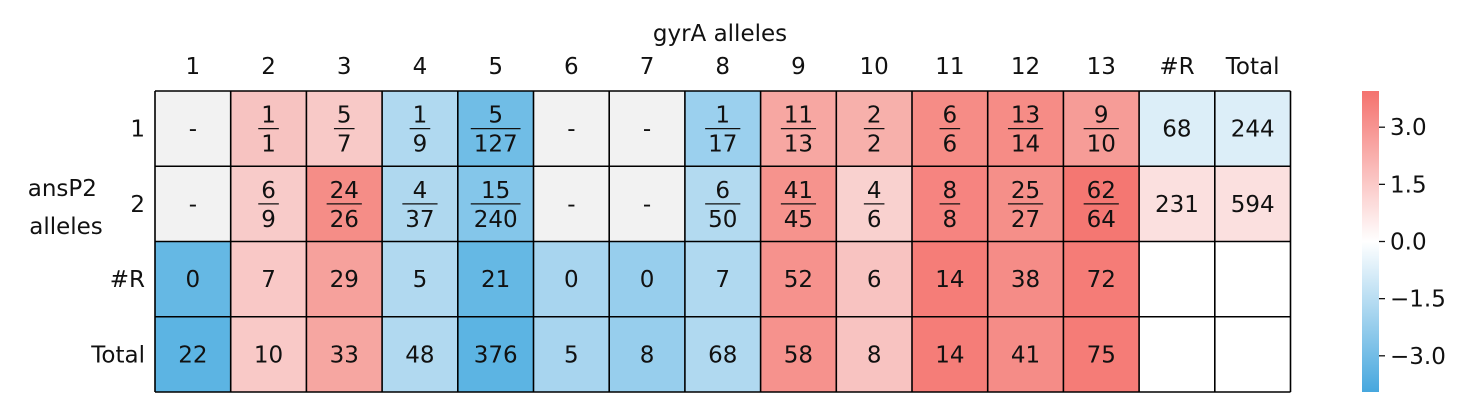  What do you see at coordinates (571, 355) in the screenshot?
I see `cell-value: 5` at bounding box center [571, 355].